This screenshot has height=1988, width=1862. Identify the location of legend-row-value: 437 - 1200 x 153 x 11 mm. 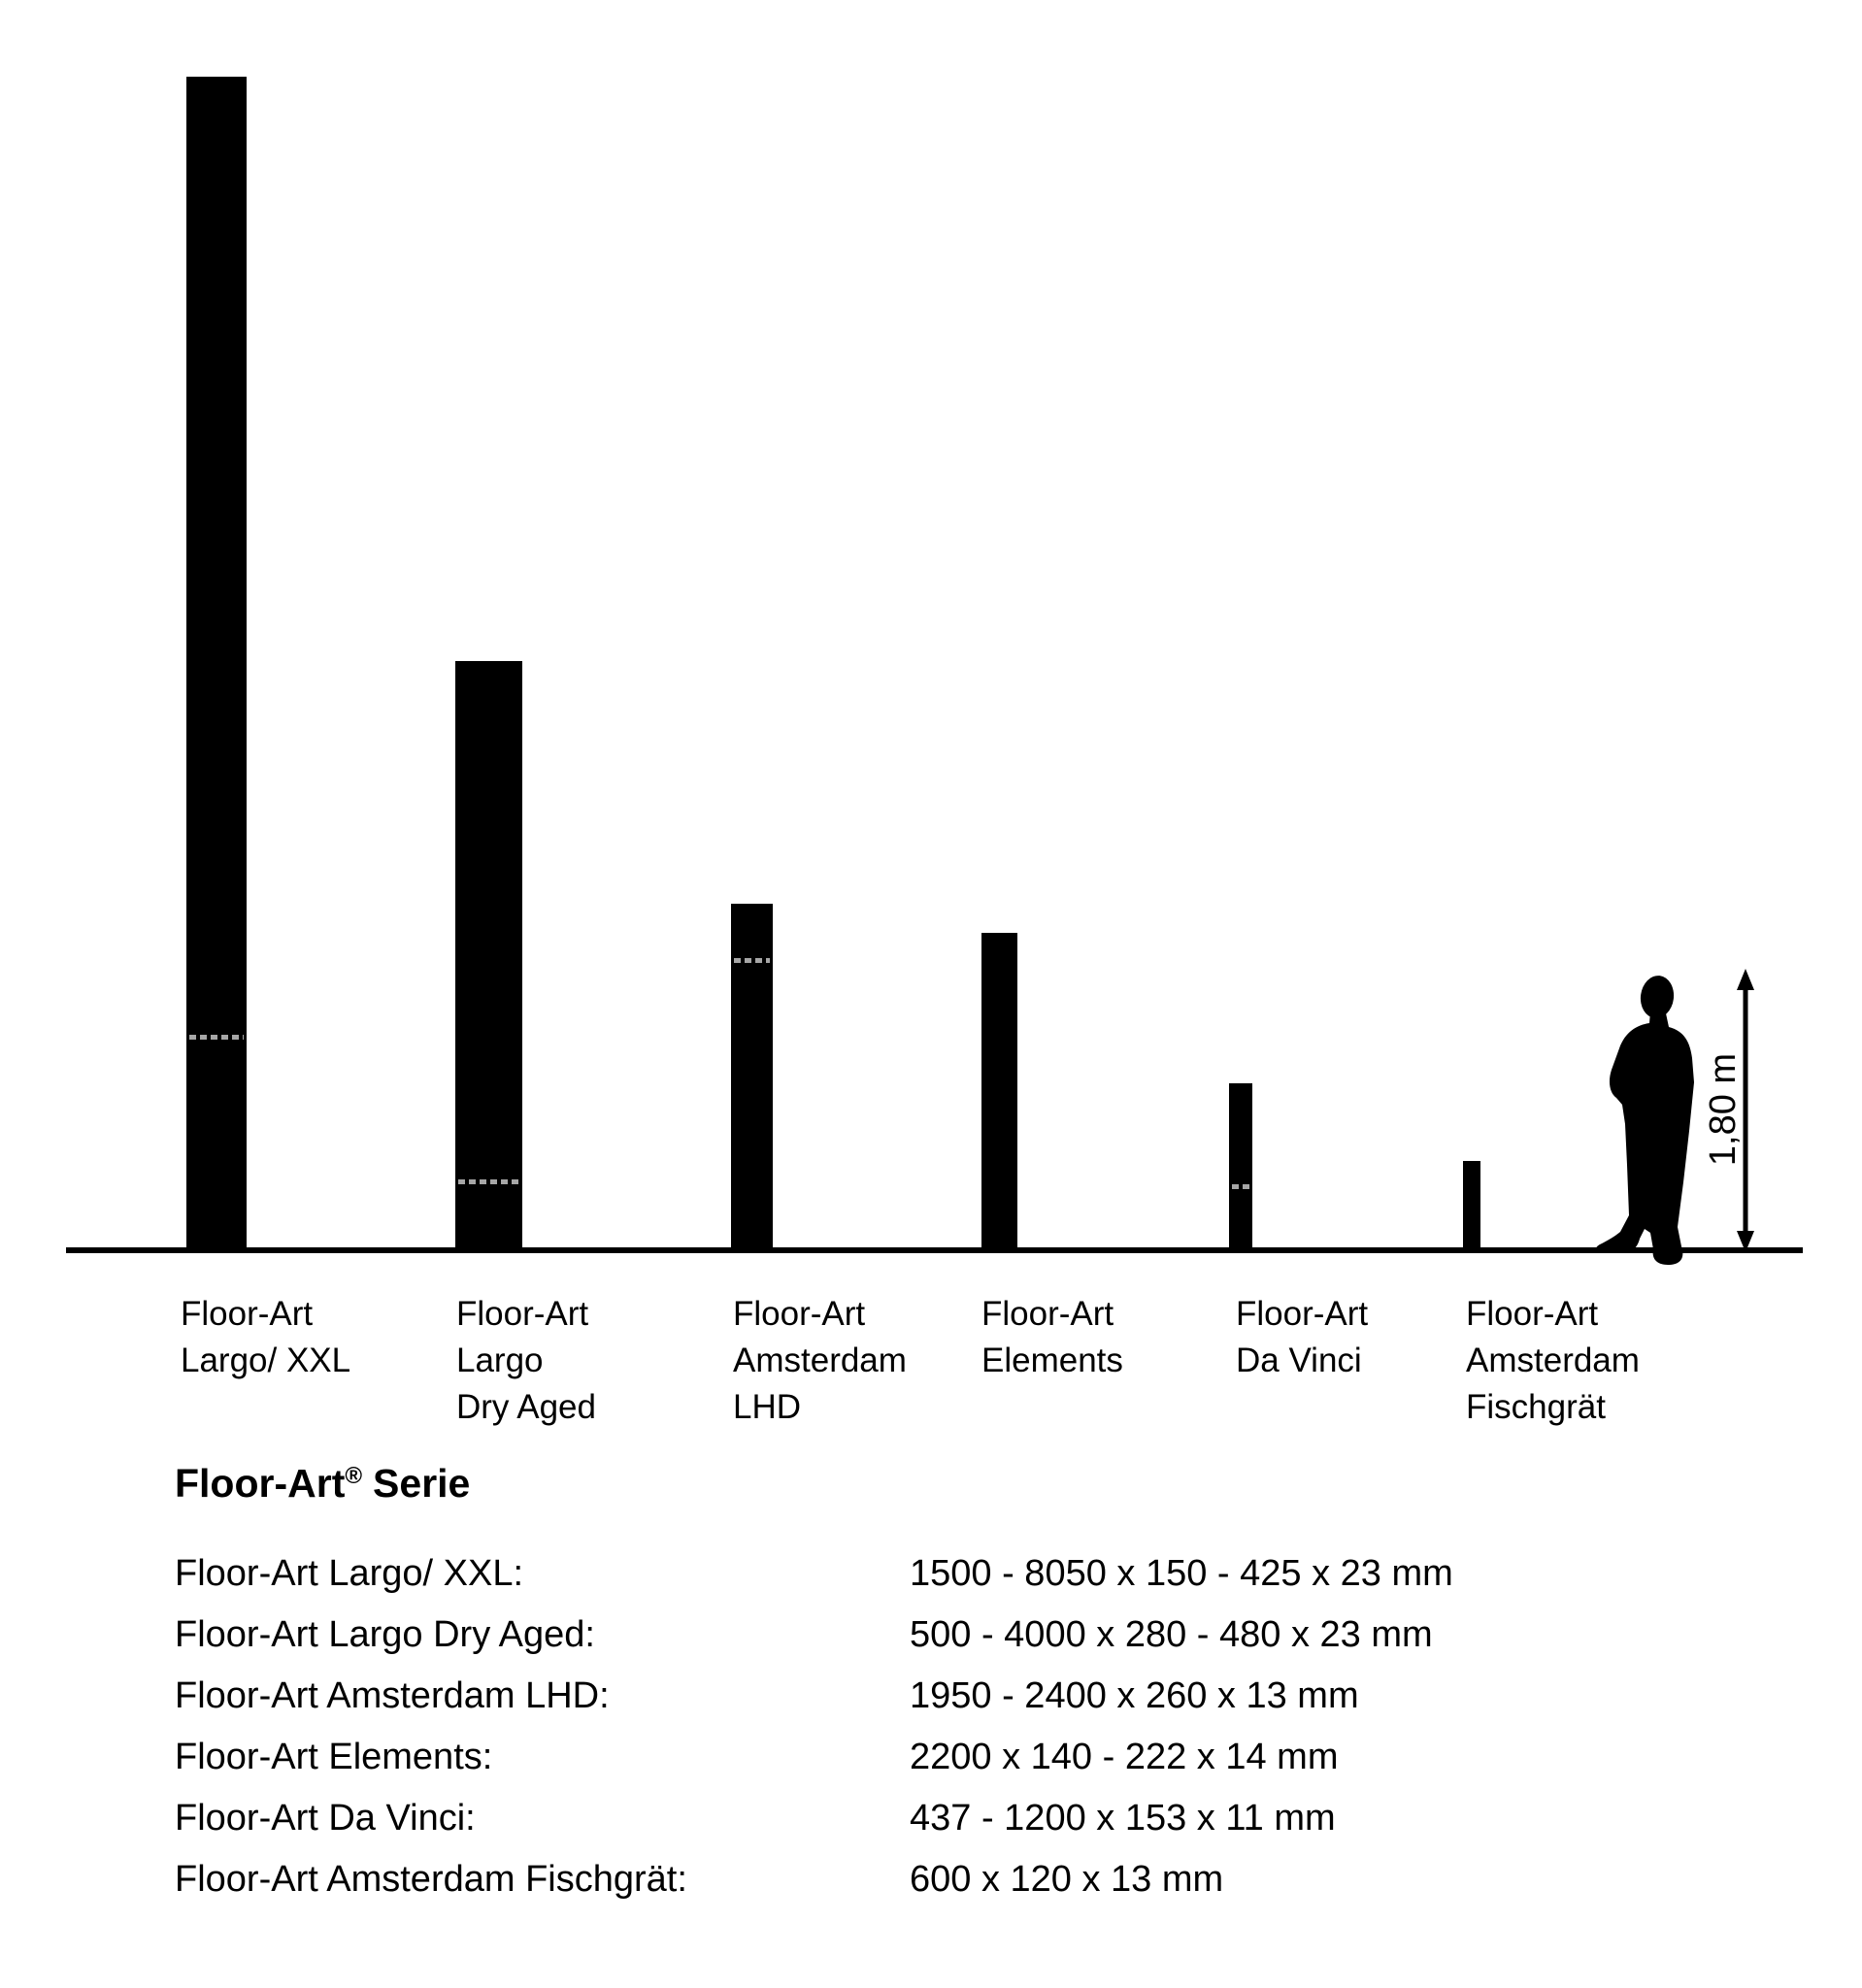
(1123, 1819).